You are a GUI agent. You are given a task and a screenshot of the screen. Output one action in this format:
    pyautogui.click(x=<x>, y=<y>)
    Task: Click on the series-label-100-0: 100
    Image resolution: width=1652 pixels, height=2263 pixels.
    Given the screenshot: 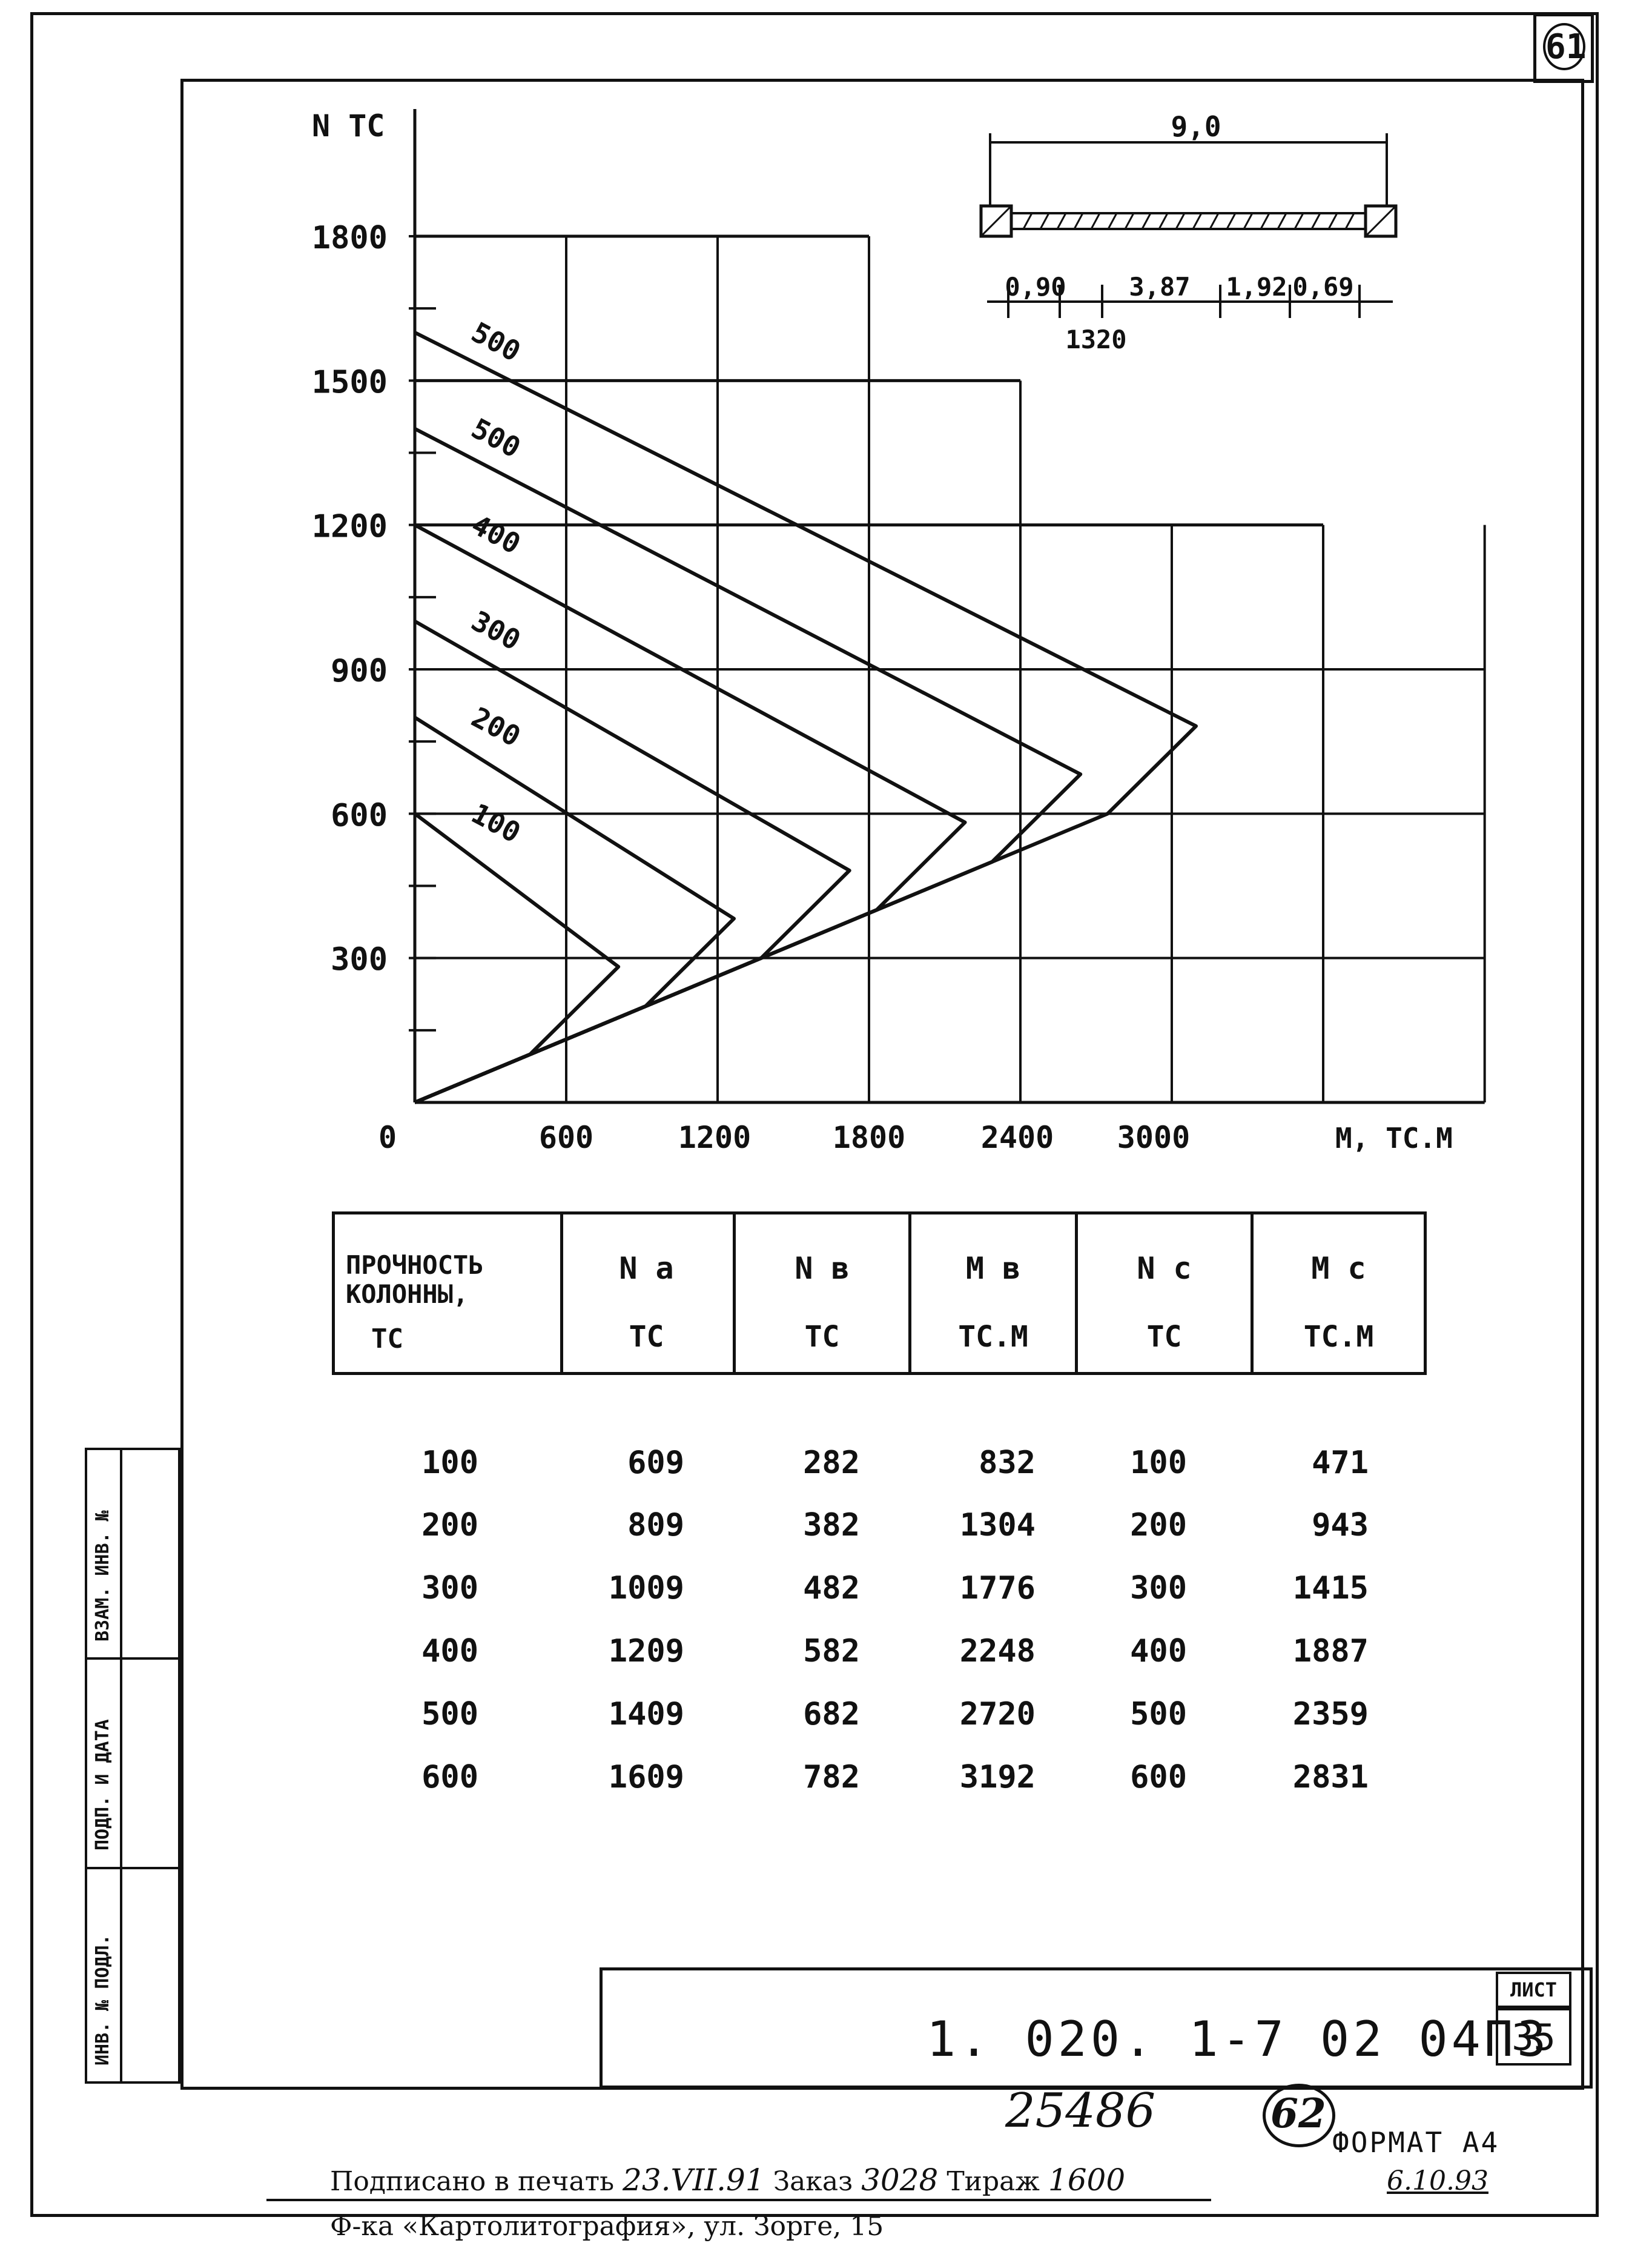 What is the action you would take?
    pyautogui.click(x=496, y=823)
    